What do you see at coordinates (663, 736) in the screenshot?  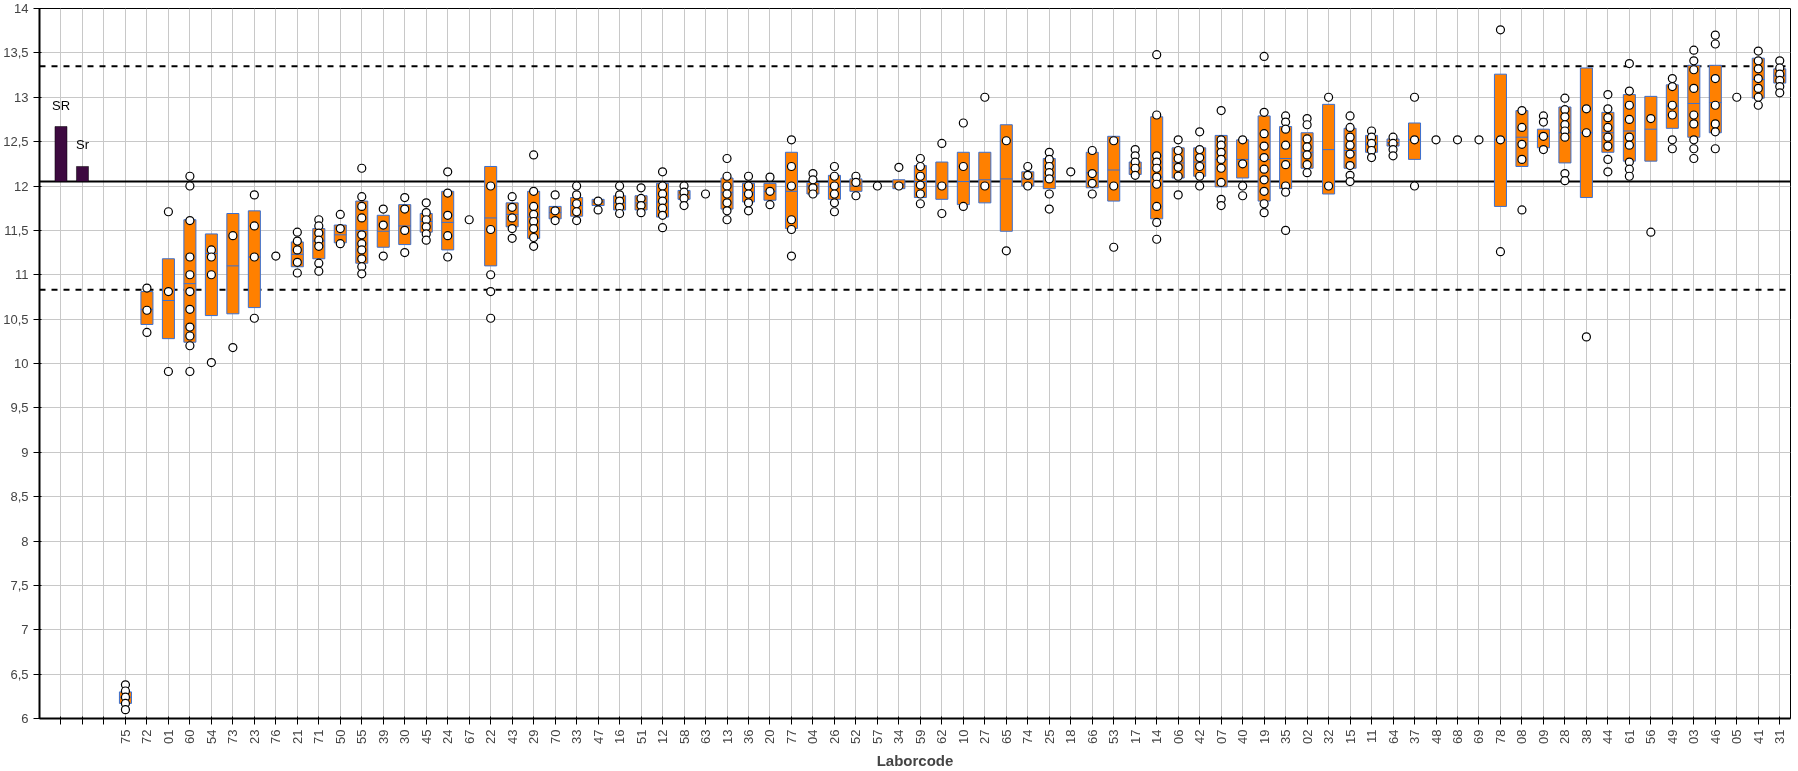 I see `x-tick-label: 12` at bounding box center [663, 736].